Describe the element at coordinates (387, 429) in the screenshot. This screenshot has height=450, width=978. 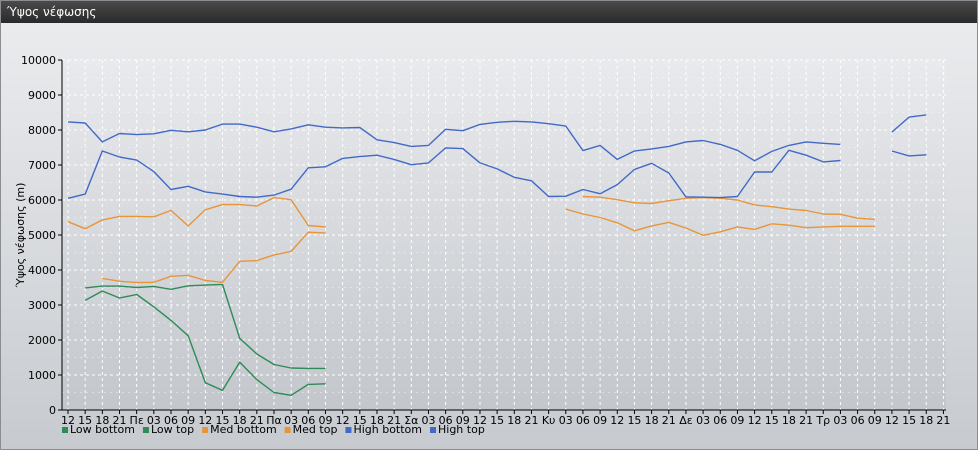
I see `legend-label-high-bottom: High bottom` at that location.